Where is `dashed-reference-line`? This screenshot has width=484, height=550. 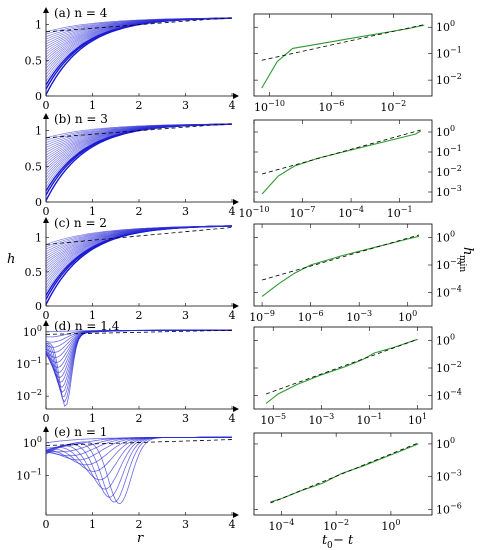
dashed-reference-line is located at coordinates (139, 332).